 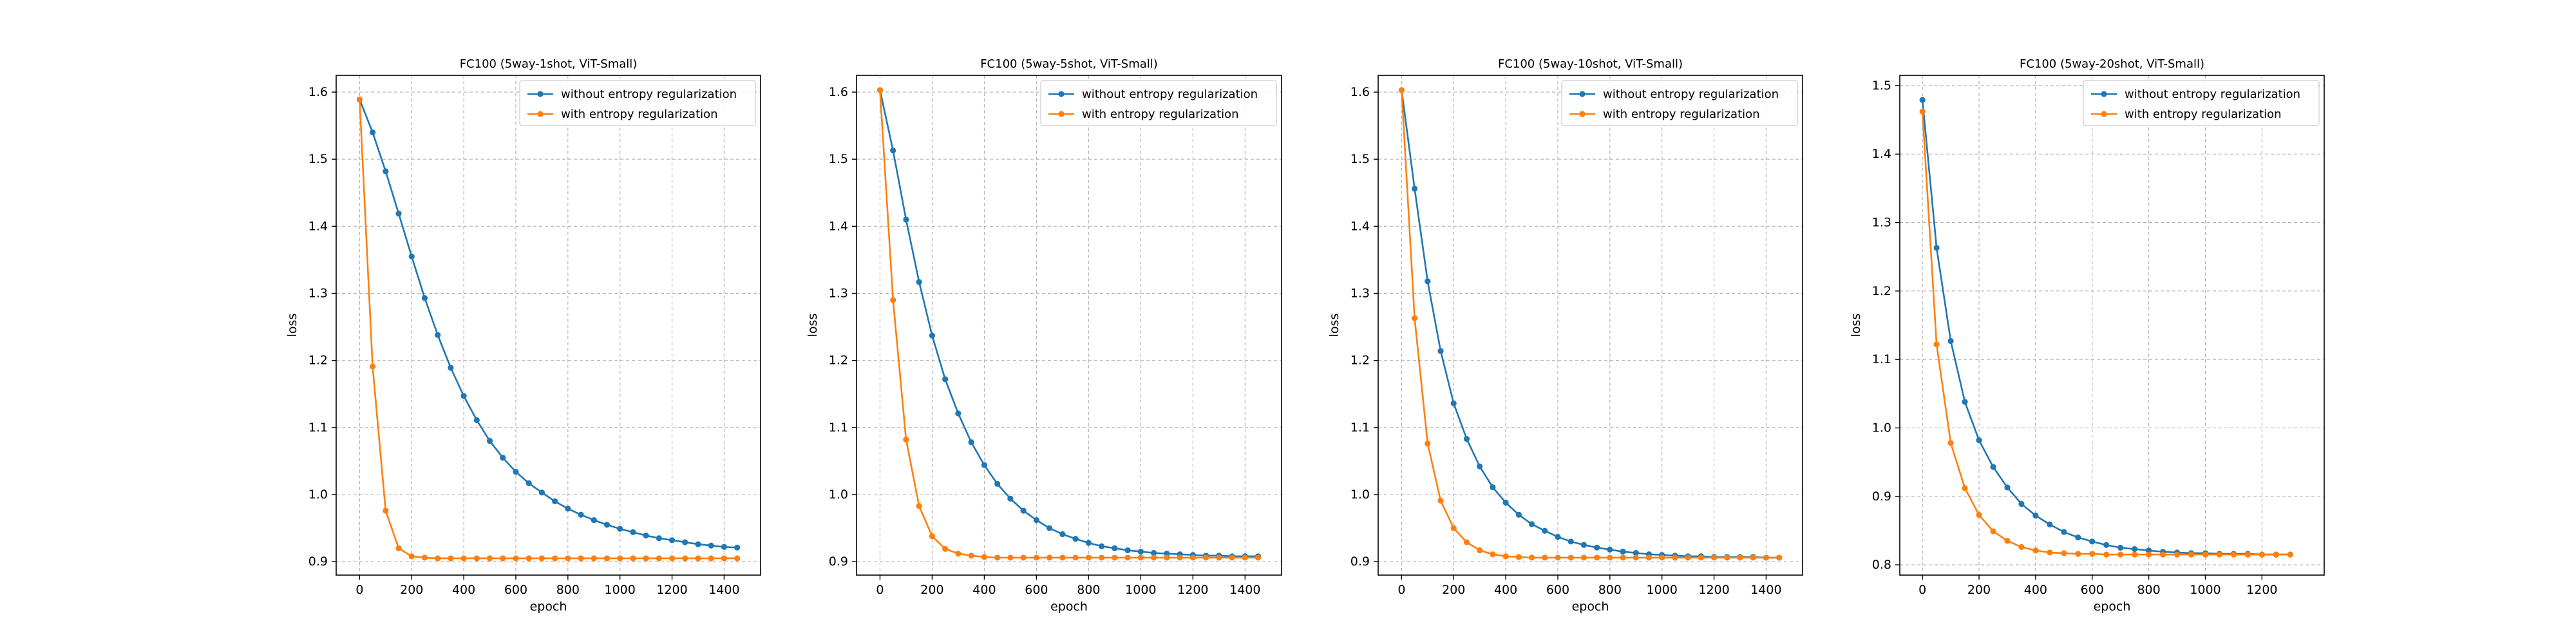 What do you see at coordinates (1882, 359) in the screenshot?
I see `y-tick-label: 1.1` at bounding box center [1882, 359].